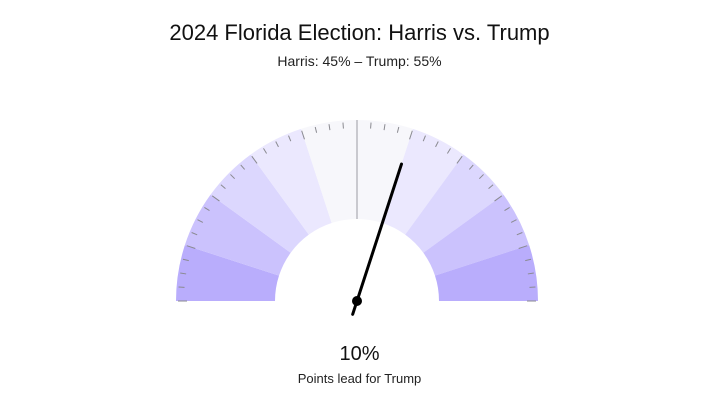 The height and width of the screenshot is (411, 719). What do you see at coordinates (359, 61) in the screenshot?
I see `chart-subtitle: Harris: 45% – Trump: 55%` at bounding box center [359, 61].